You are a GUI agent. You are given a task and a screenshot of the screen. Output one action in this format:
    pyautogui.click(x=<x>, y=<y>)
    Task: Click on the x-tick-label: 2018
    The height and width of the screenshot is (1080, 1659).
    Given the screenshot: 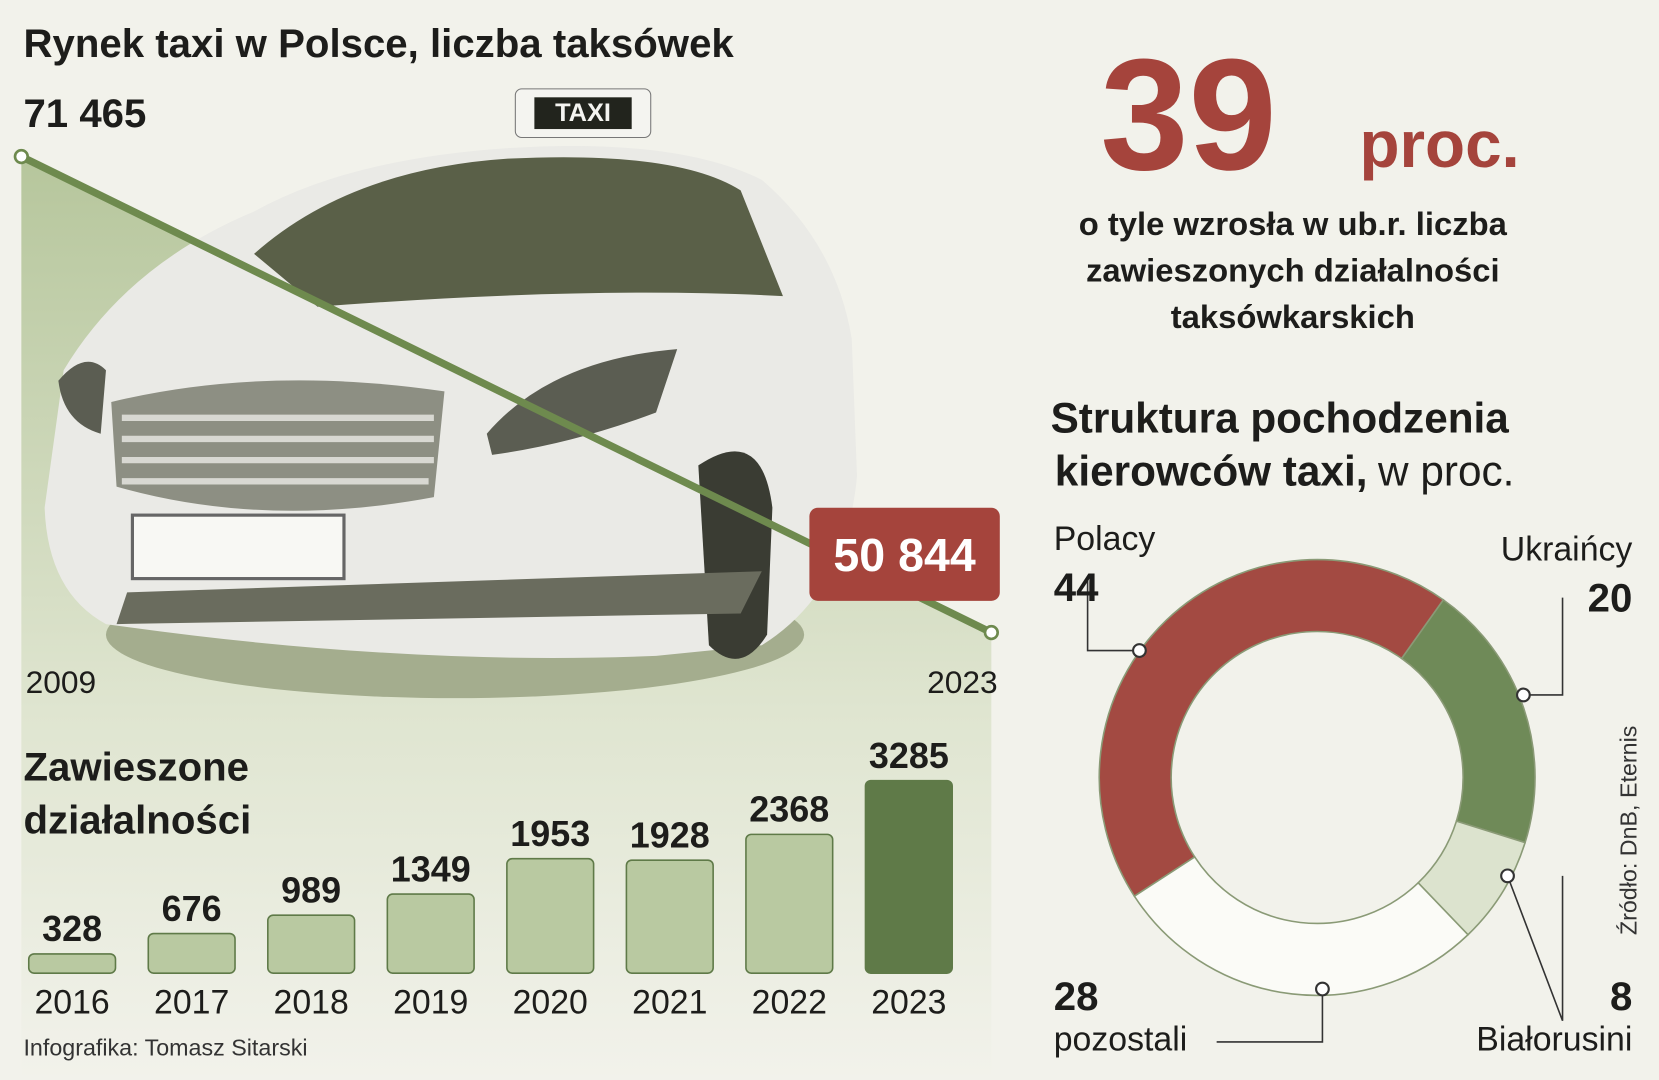 What is the action you would take?
    pyautogui.click(x=311, y=1002)
    